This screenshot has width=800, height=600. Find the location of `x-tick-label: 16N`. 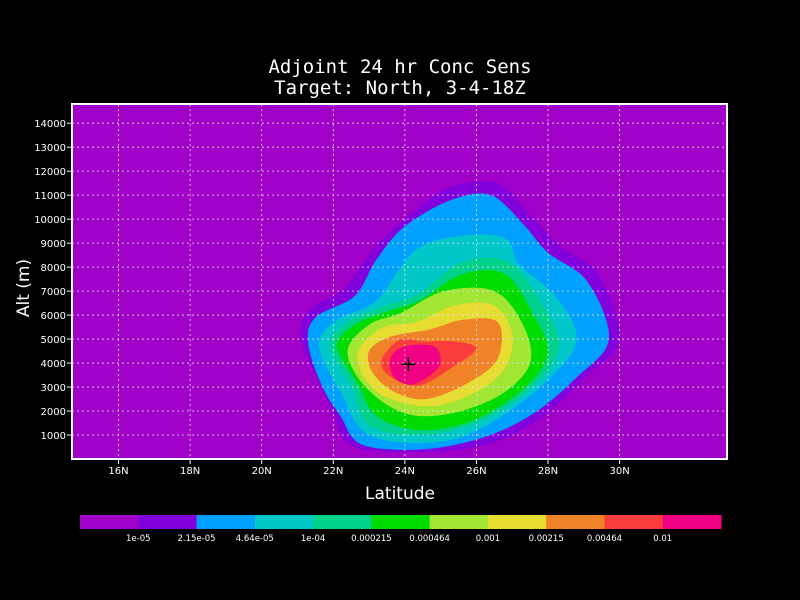

x-tick-label: 16N is located at coordinates (118, 471).